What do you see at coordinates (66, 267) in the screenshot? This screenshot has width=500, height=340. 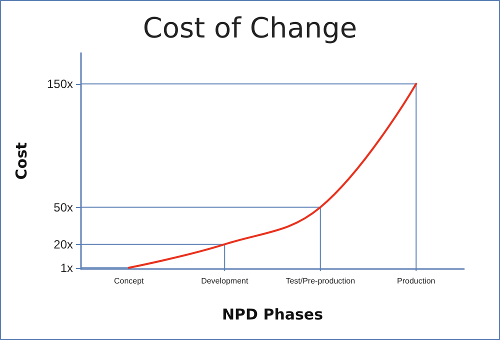 I see `y-tick-label: 1x` at bounding box center [66, 267].